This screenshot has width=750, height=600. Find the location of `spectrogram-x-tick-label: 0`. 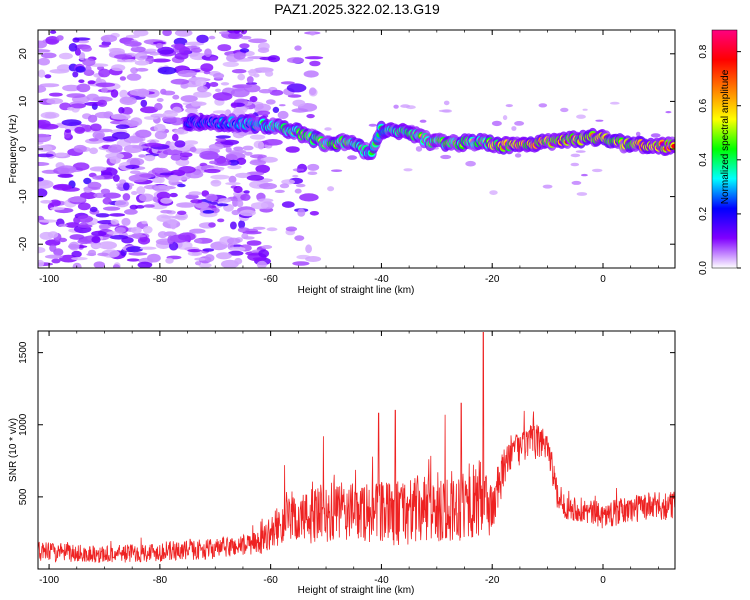

spectrogram-x-tick-label: 0 is located at coordinates (603, 279).